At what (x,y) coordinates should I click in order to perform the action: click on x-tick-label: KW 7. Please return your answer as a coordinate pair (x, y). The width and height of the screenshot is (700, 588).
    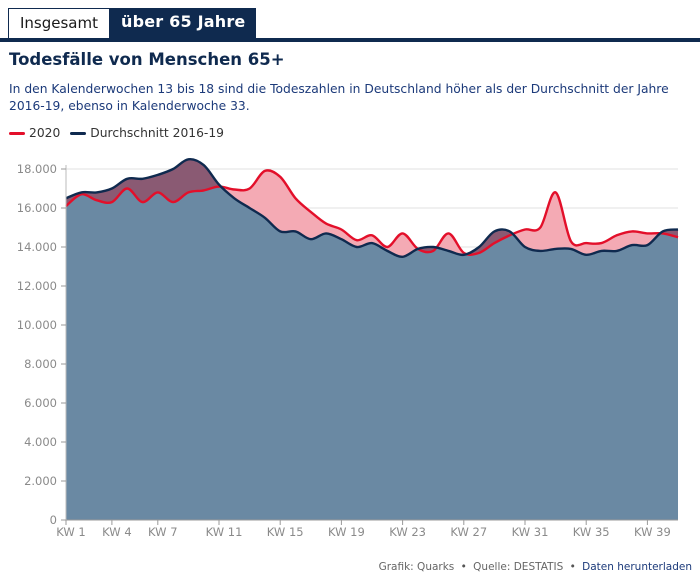
    Looking at the image, I should click on (162, 532).